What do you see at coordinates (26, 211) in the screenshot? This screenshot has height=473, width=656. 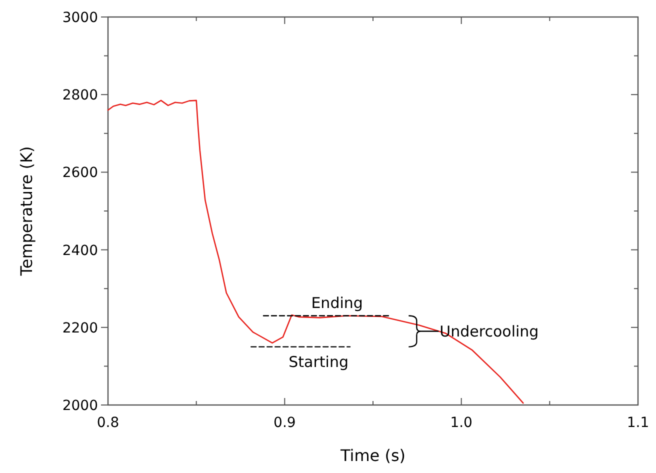 I see `y-axis-title: Temperature (K)` at bounding box center [26, 211].